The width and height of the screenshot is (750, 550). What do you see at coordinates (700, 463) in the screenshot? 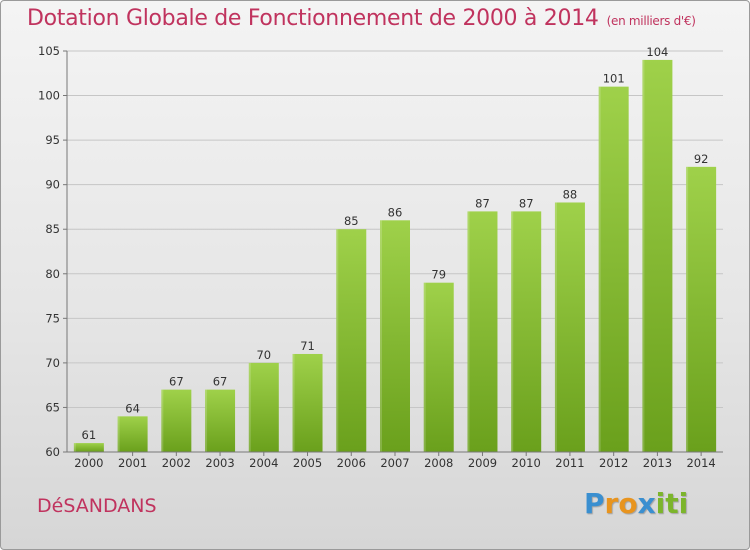
I see `x-tick-label: 2014` at bounding box center [700, 463].